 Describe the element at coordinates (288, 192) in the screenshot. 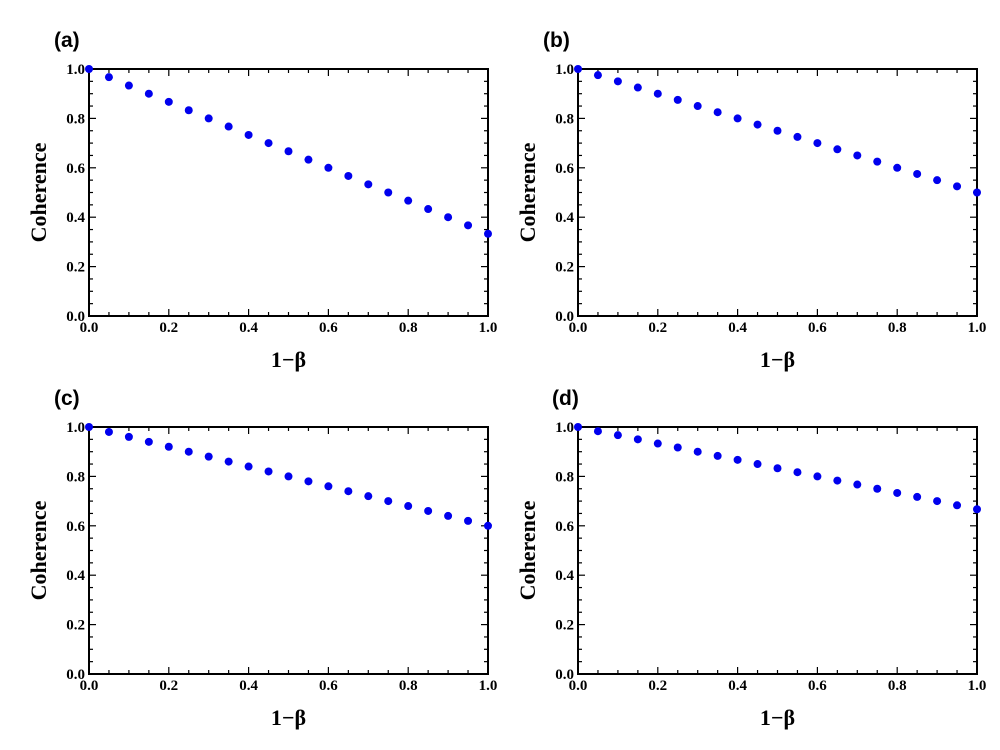

I see `plot-frame-a` at that location.